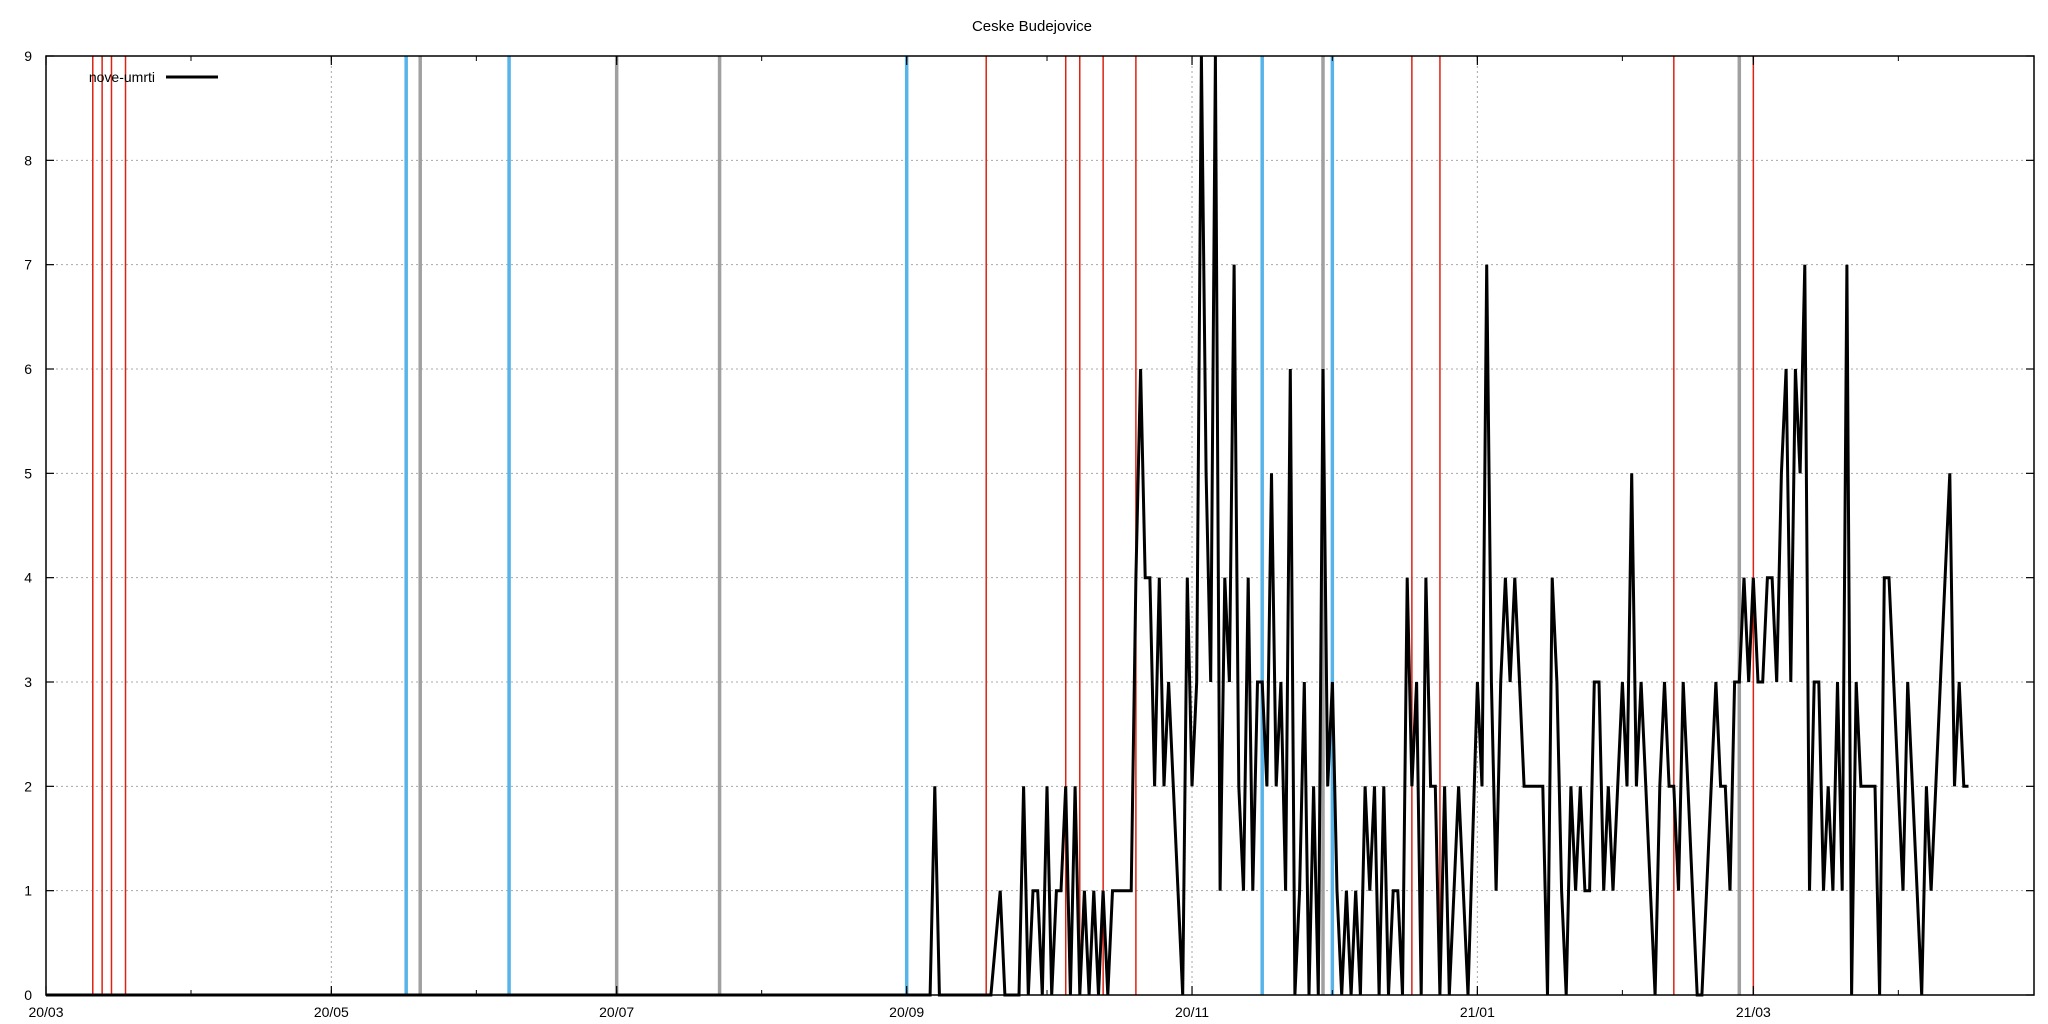  What do you see at coordinates (122, 77) in the screenshot?
I see `legend-label: nove-umrti` at bounding box center [122, 77].